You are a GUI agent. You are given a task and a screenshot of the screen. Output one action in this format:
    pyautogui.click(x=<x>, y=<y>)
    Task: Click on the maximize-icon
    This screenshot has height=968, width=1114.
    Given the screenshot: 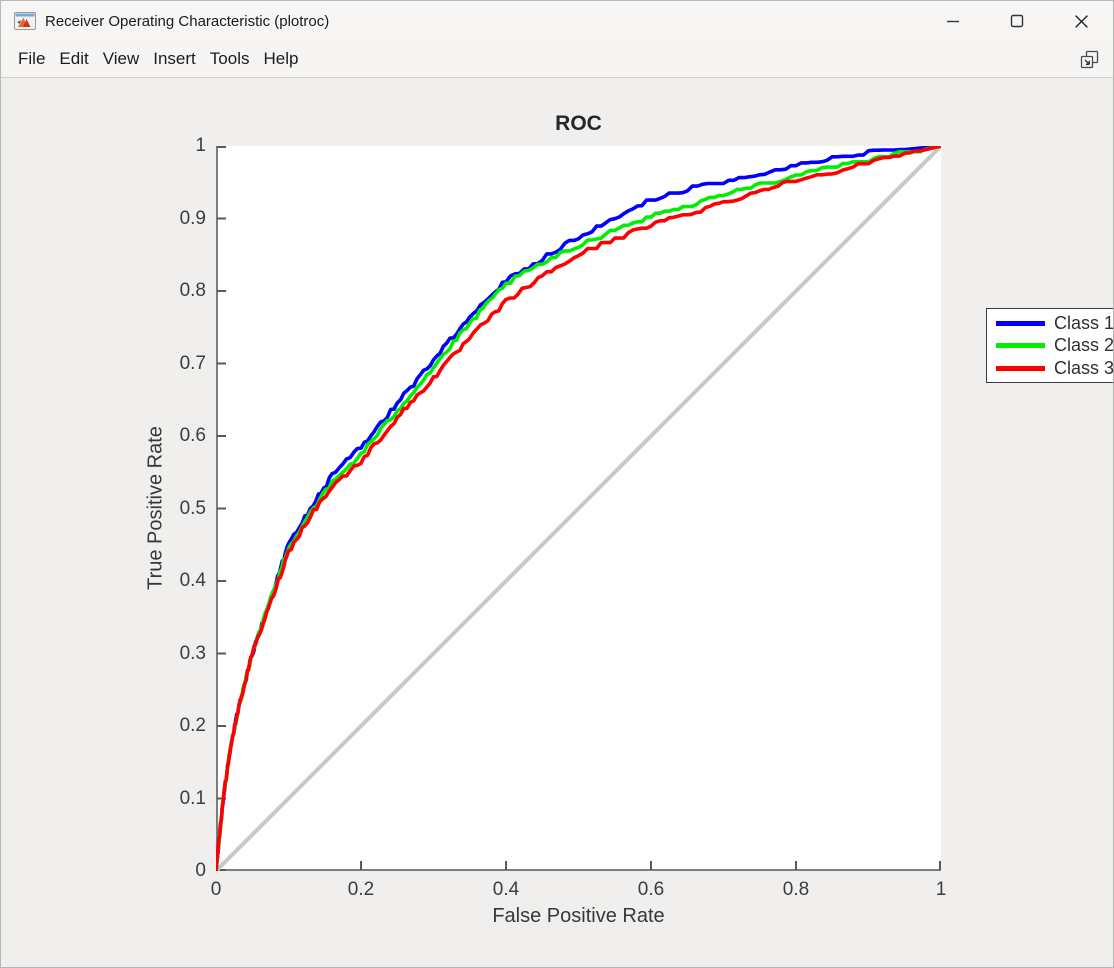 What is the action you would take?
    pyautogui.click(x=1017, y=21)
    